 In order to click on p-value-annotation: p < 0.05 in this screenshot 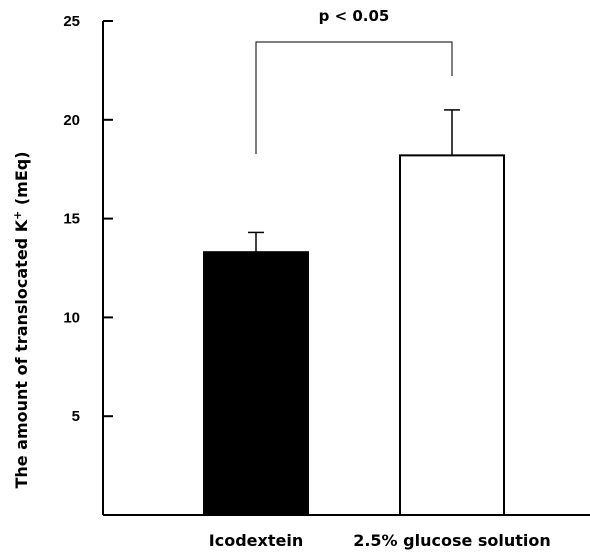, I will do `click(354, 16)`.